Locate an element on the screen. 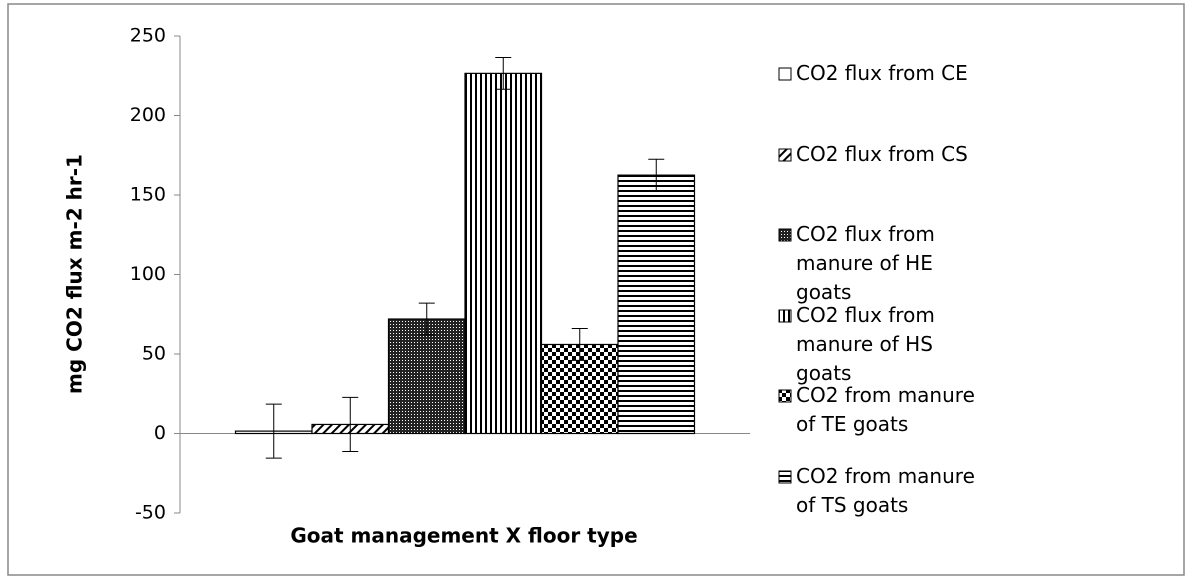 The height and width of the screenshot is (581, 1194). legend-item: CO2 flux from manure of HS goats is located at coordinates (885, 344).